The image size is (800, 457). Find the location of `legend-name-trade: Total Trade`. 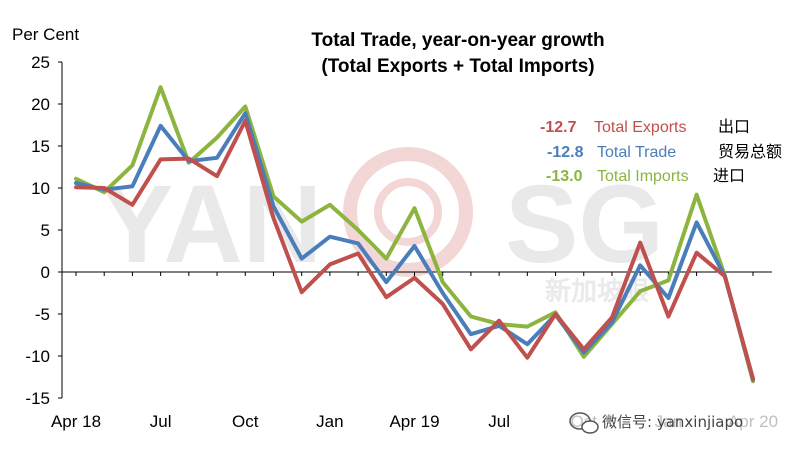

legend-name-trade: Total Trade is located at coordinates (636, 152).